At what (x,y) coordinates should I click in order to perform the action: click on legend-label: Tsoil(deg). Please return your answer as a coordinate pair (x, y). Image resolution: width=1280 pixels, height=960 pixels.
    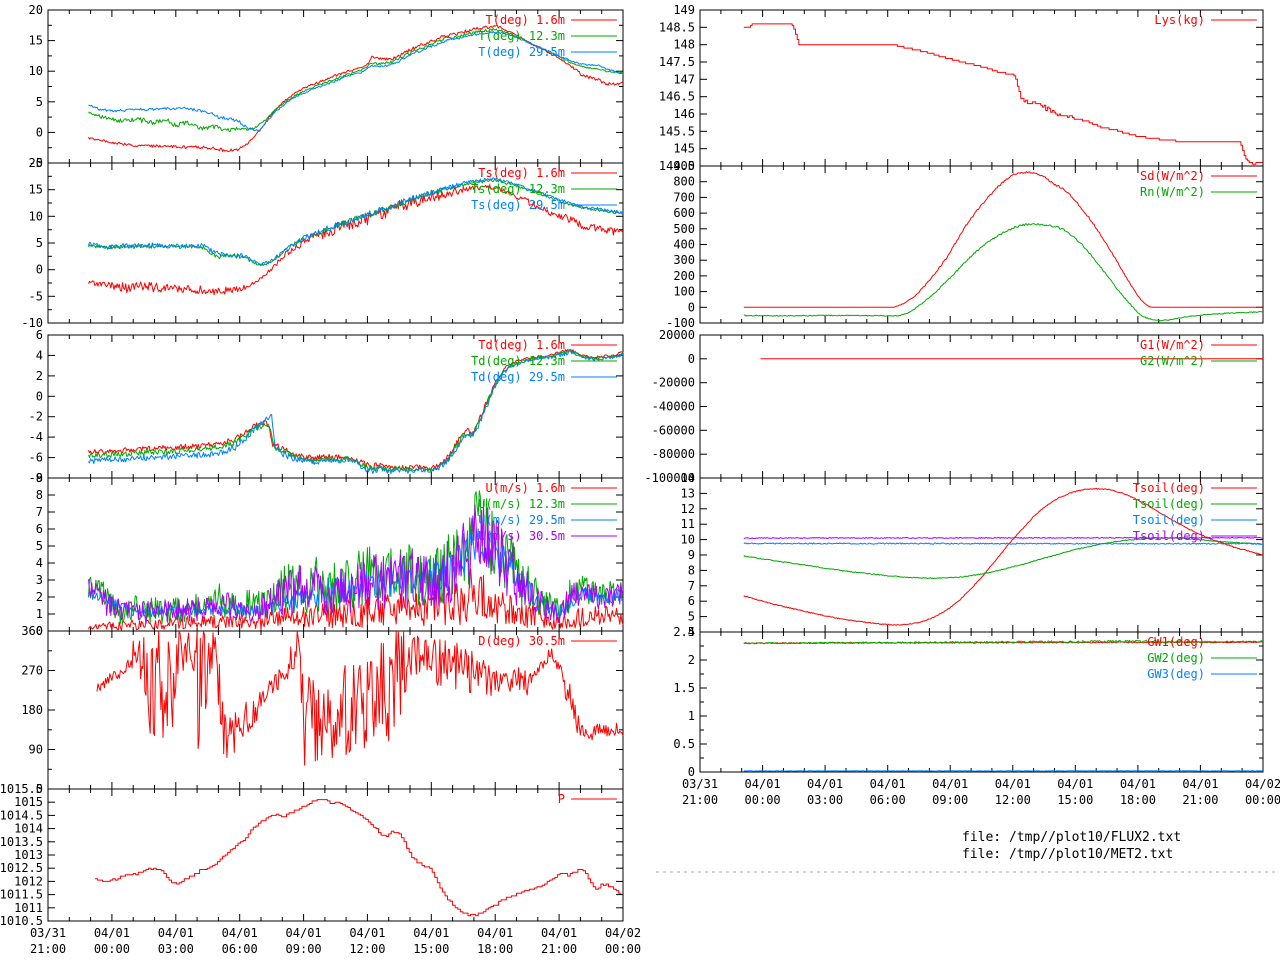
    Looking at the image, I should click on (1169, 536).